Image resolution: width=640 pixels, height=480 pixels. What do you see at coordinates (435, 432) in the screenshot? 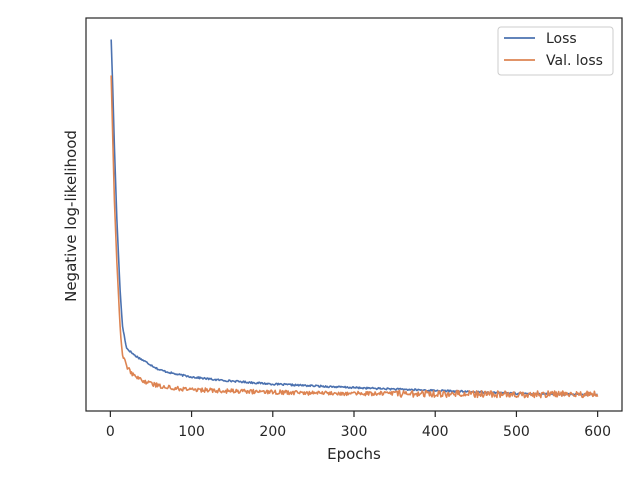
I see `x-tick-label: 400` at bounding box center [435, 432].